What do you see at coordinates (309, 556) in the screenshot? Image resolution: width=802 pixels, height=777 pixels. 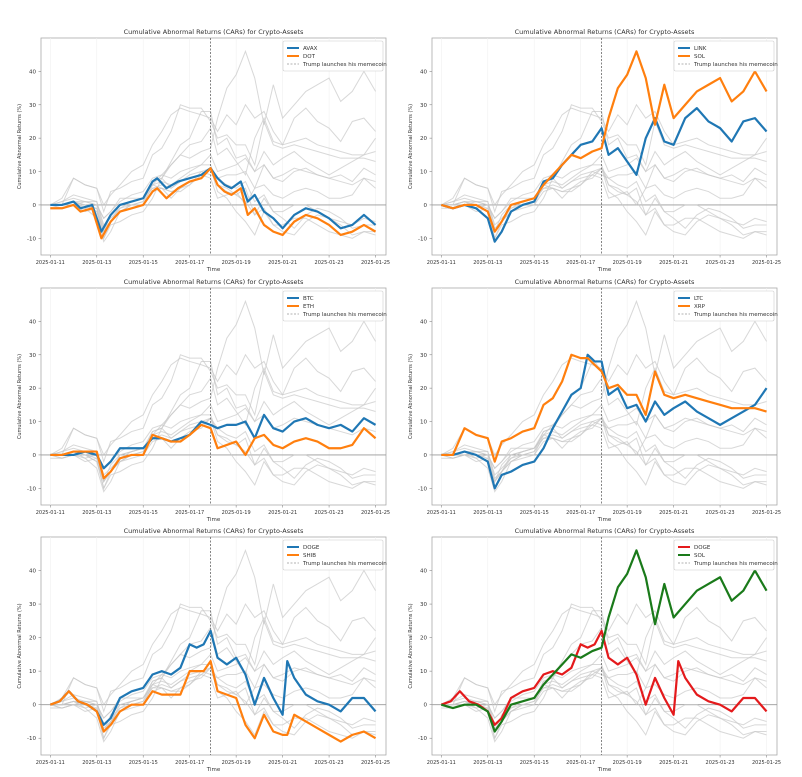 I see `legend-label: SHIB` at bounding box center [309, 556].